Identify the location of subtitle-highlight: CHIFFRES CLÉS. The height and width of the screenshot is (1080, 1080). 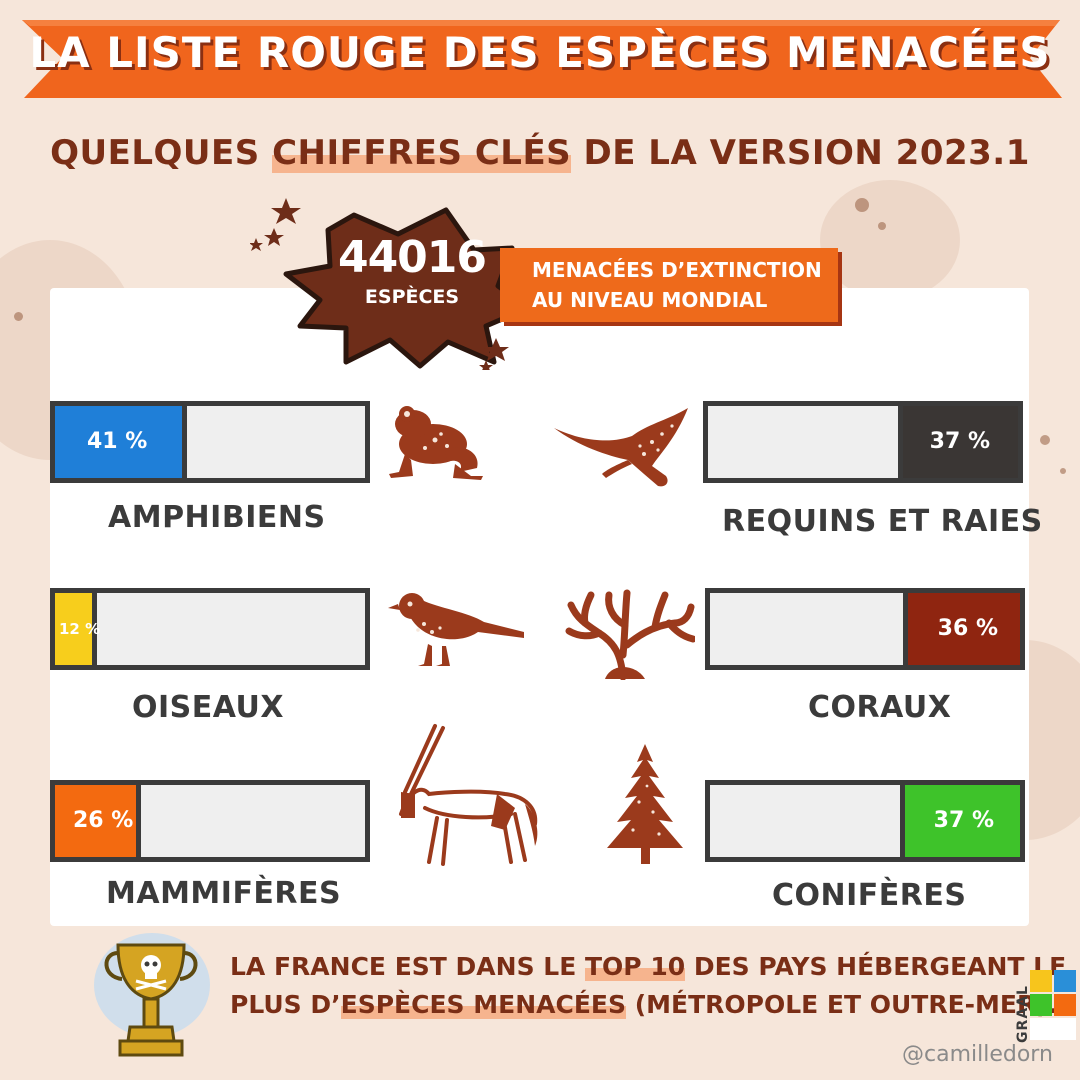
(422, 153).